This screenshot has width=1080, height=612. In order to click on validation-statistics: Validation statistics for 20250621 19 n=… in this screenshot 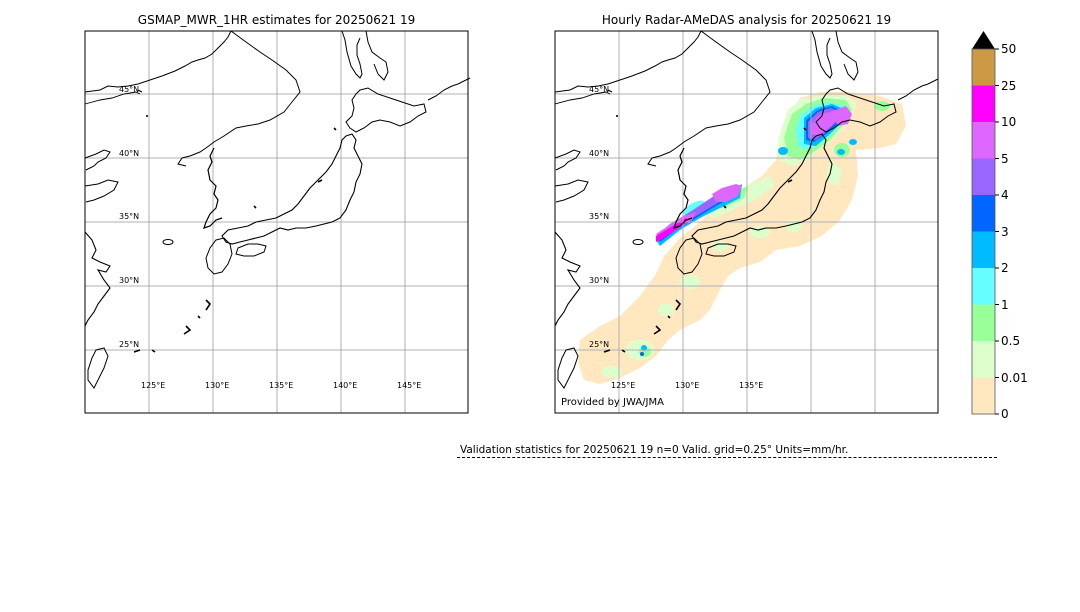, I will do `click(654, 450)`.